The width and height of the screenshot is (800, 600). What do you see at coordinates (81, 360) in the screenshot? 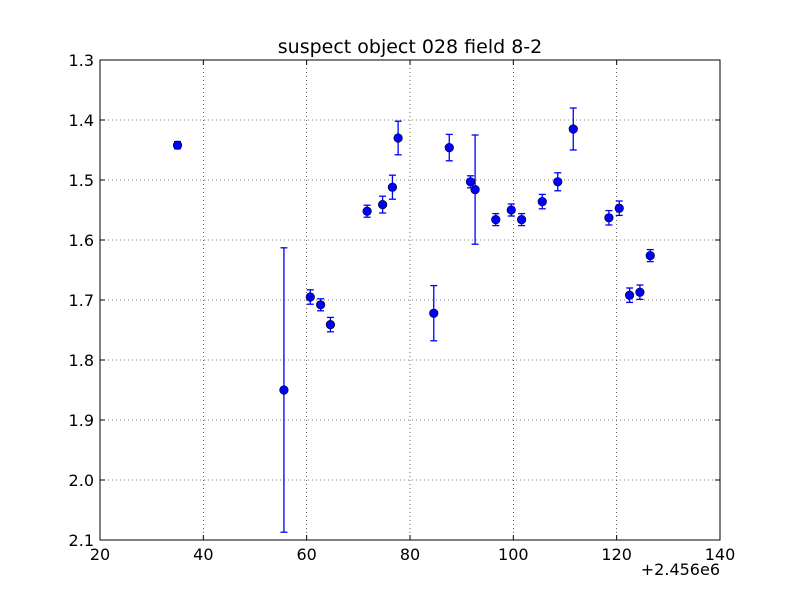
I see `y-tick-label: 1.8` at bounding box center [81, 360].